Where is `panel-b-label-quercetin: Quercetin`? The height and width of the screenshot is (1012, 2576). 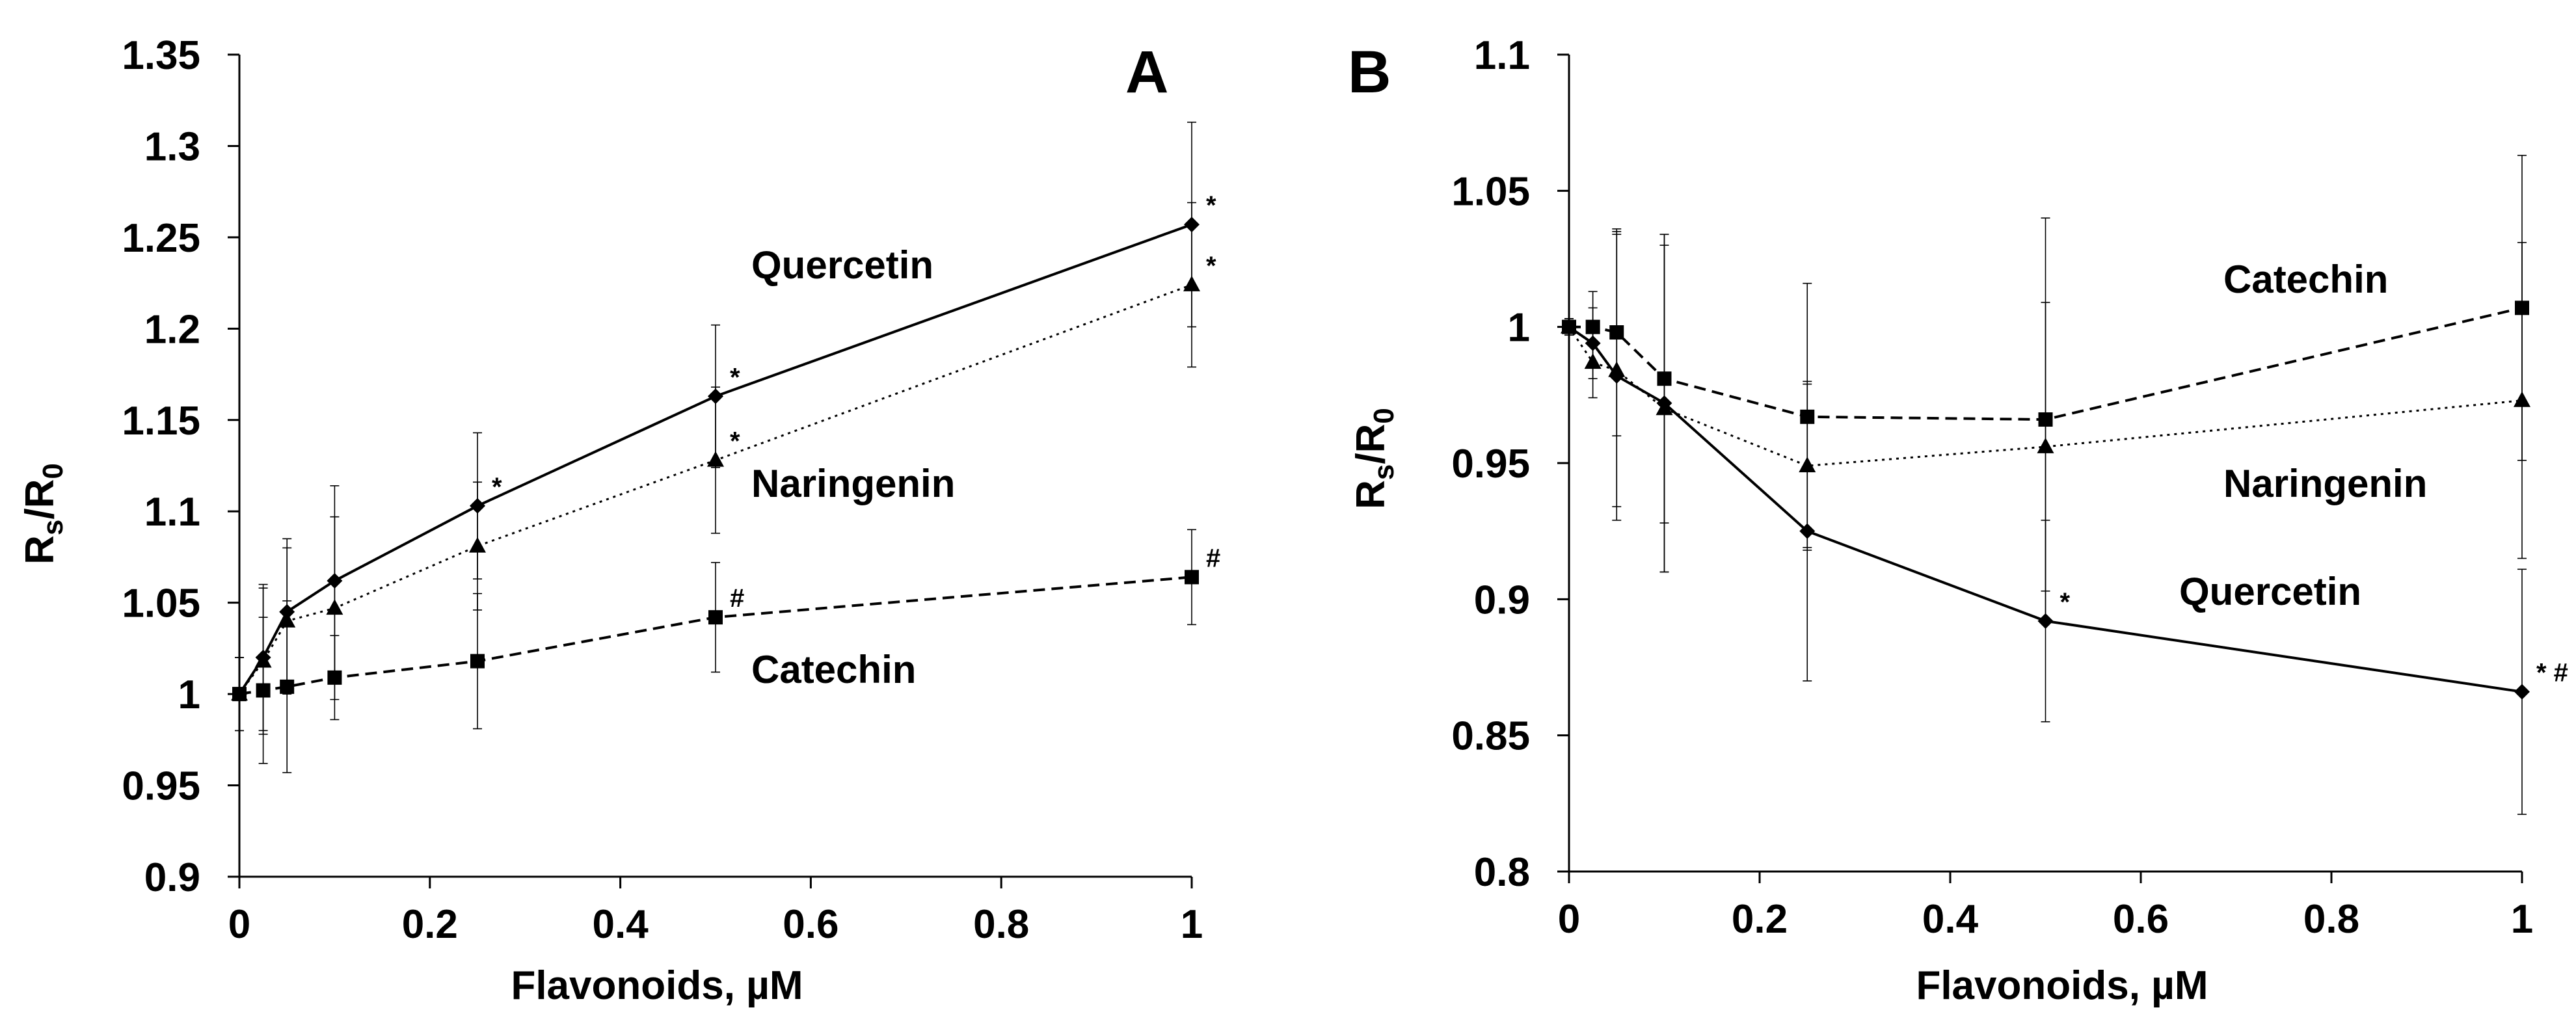
panel-b-label-quercetin: Quercetin is located at coordinates (2270, 591).